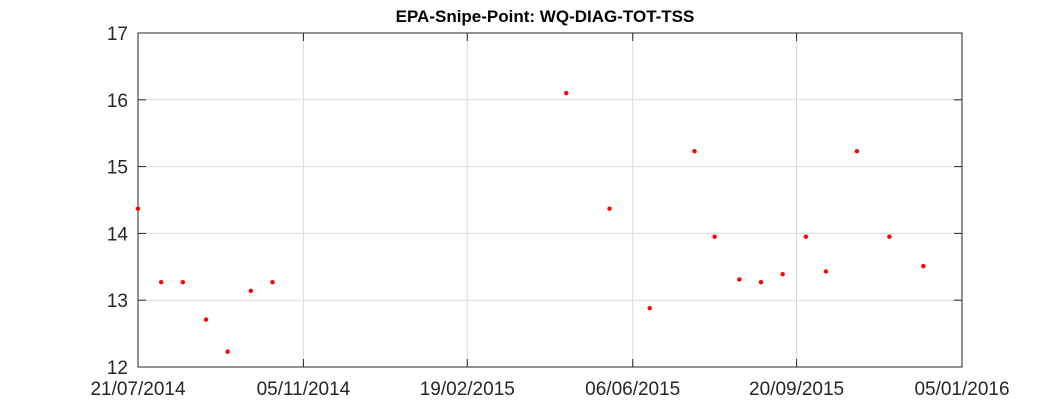 The height and width of the screenshot is (413, 1063). Describe the element at coordinates (304, 389) in the screenshot. I see `x-tick-label: 05/11/2014` at that location.